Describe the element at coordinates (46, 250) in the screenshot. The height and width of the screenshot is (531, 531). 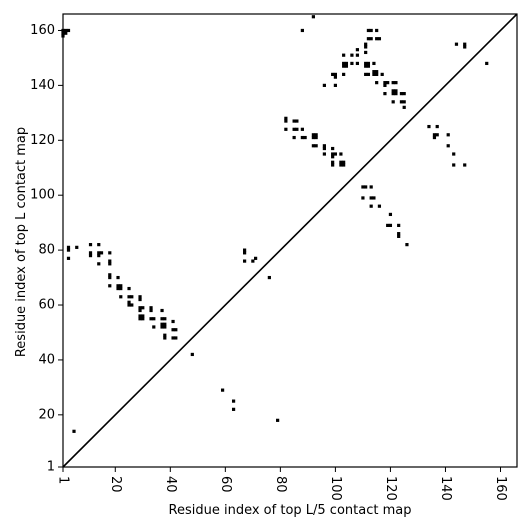
I see `y-tick-label: 80` at that location.